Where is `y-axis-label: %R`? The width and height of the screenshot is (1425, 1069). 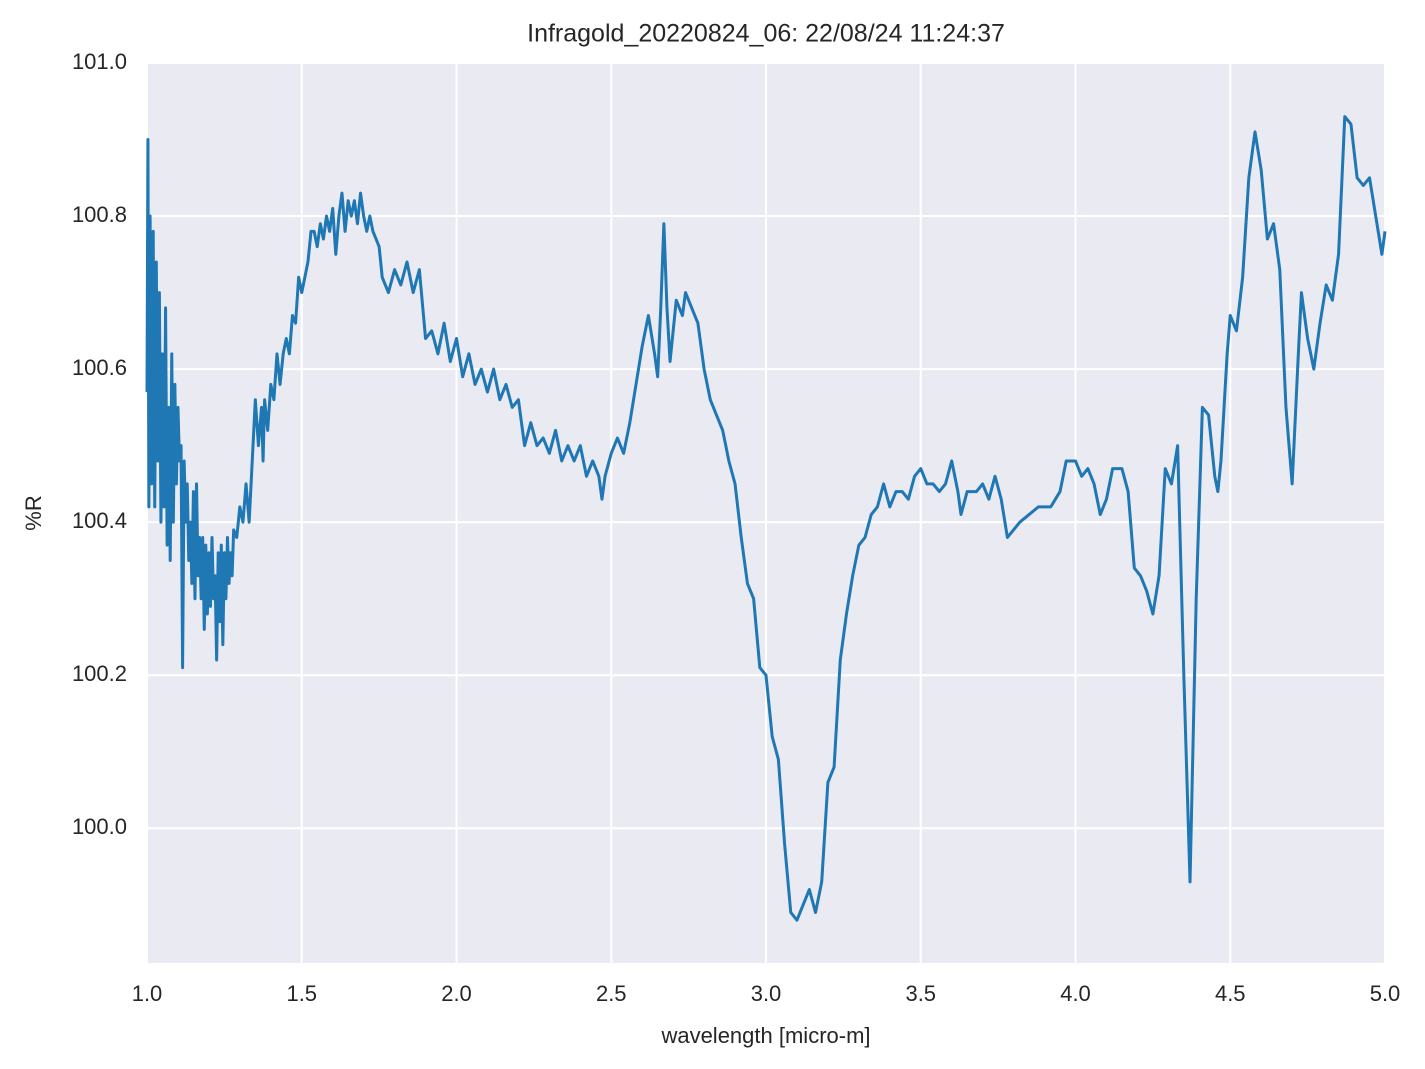 y-axis-label: %R is located at coordinates (33, 512).